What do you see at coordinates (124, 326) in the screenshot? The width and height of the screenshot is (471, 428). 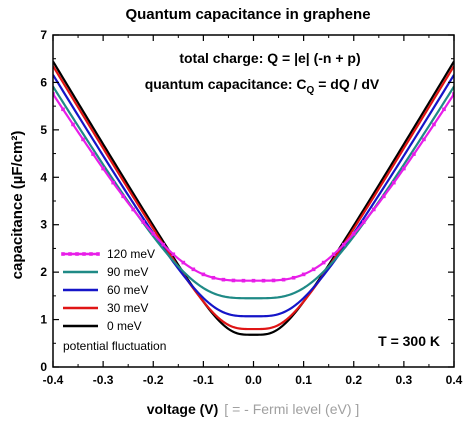 I see `legend-label: 0 meV` at bounding box center [124, 326].